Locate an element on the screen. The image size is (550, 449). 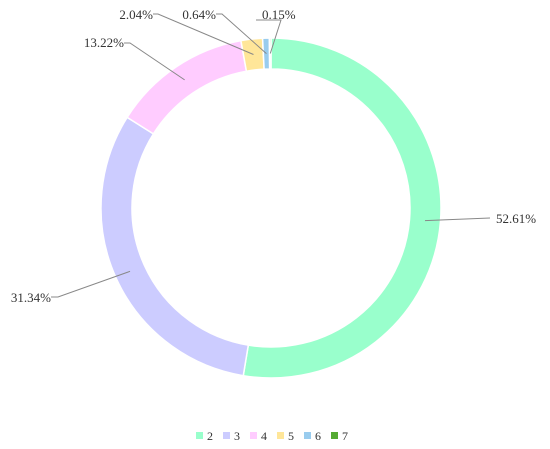
data-label-2: 52.61% is located at coordinates (516, 218).